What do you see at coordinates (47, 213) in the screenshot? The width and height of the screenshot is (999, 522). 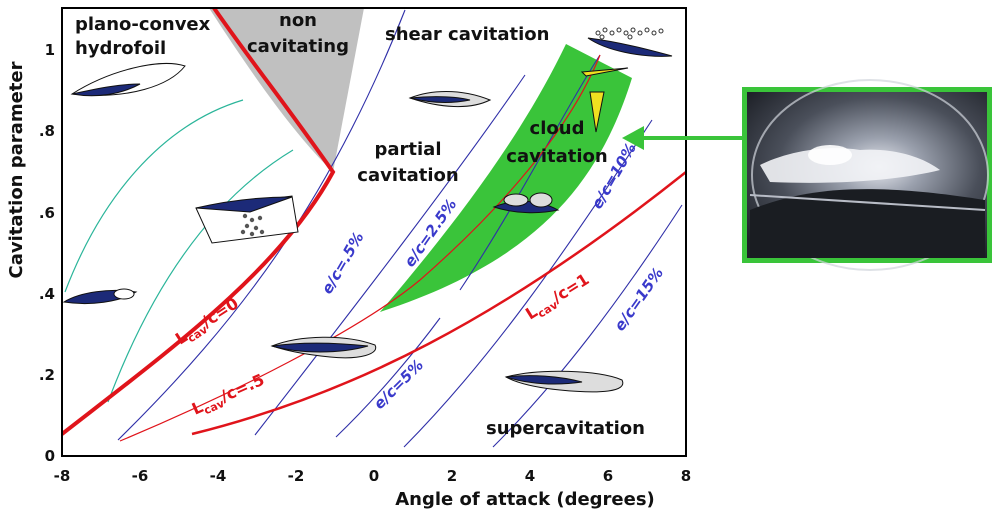 I see `y-tick-label: .6` at bounding box center [47, 213].